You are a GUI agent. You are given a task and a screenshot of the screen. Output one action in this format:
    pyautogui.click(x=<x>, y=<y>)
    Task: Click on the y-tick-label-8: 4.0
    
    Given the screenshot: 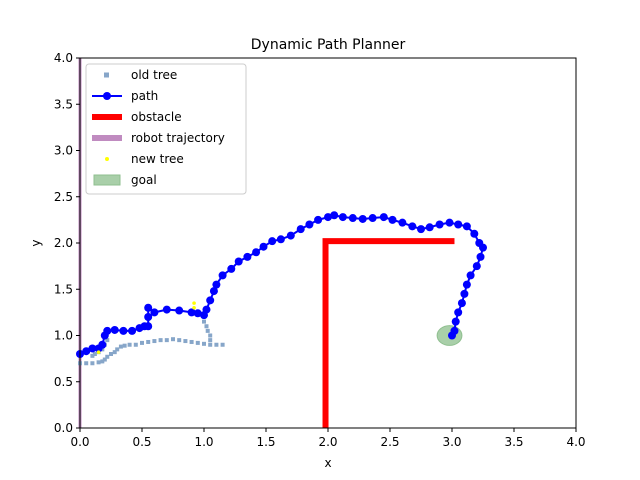 What is the action you would take?
    pyautogui.click(x=63, y=58)
    